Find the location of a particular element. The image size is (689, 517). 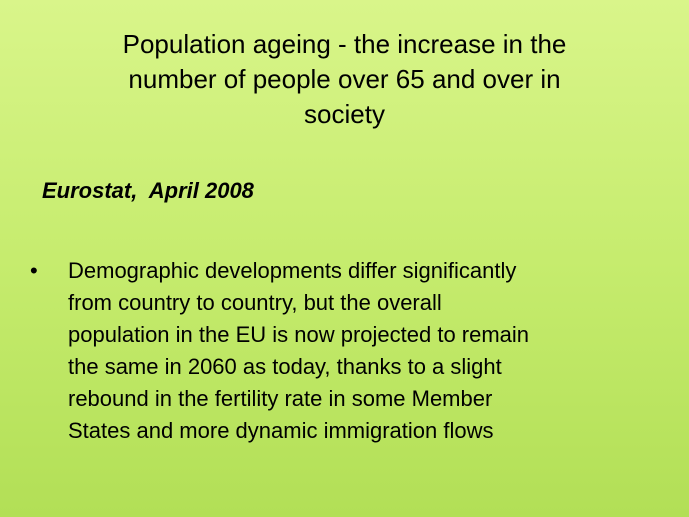

title-line: society is located at coordinates (344, 114).